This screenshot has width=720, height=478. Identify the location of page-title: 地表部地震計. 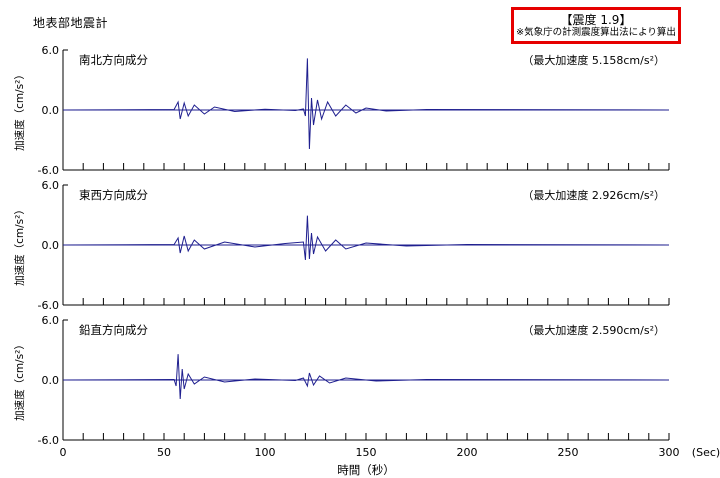
(71, 23).